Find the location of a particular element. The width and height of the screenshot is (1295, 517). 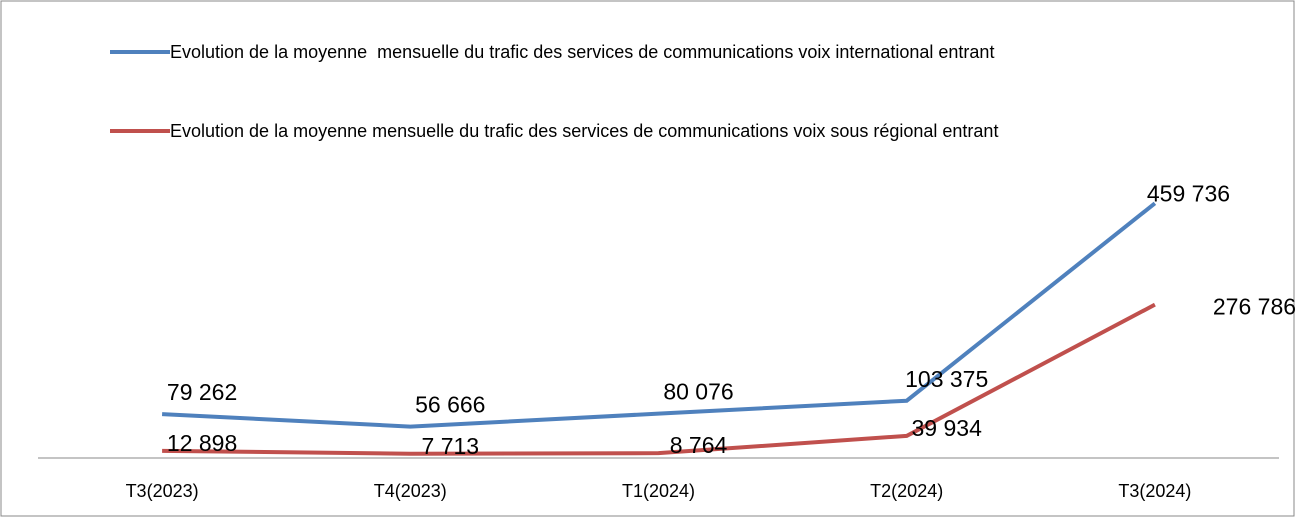

x-tick-label: T1(2024) is located at coordinates (658, 491).